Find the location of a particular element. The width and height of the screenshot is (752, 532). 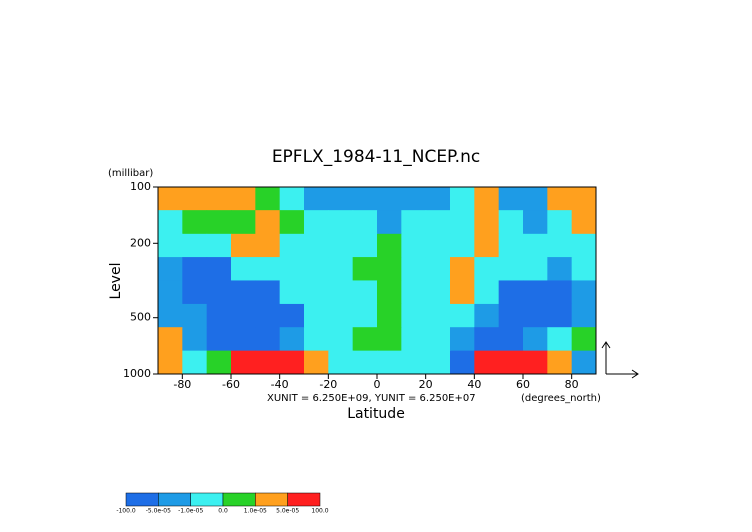

x-tick-label: 40 is located at coordinates (474, 384).